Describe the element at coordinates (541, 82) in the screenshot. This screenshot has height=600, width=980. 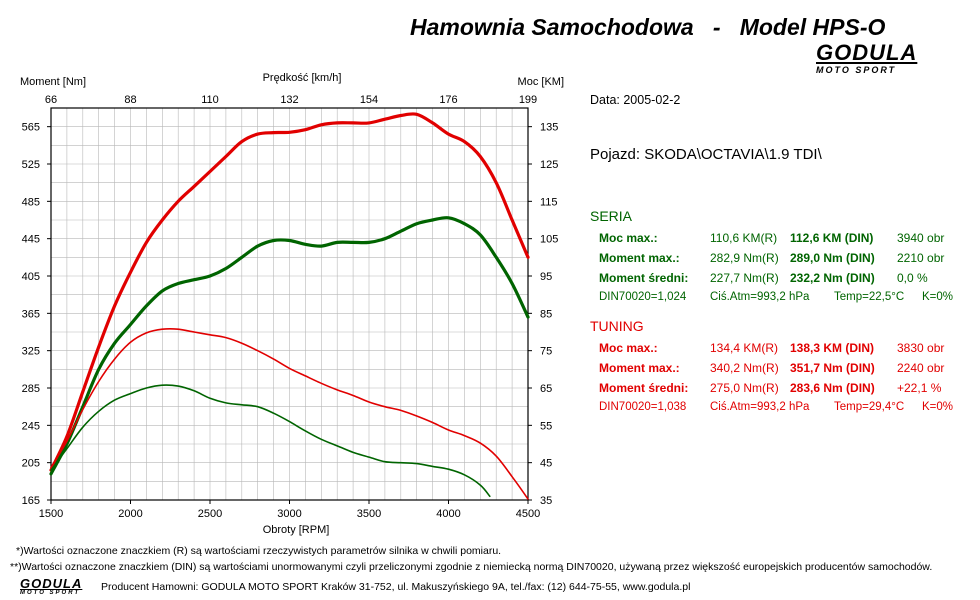
I see `y-right-axis-label: Moc [KM]` at that location.